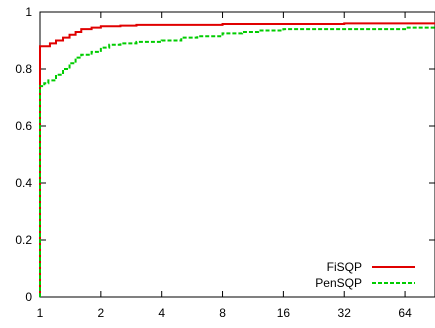 The image size is (435, 328). Describe the element at coordinates (338, 283) in the screenshot. I see `legend-label-pensqp: PenSQP` at that location.